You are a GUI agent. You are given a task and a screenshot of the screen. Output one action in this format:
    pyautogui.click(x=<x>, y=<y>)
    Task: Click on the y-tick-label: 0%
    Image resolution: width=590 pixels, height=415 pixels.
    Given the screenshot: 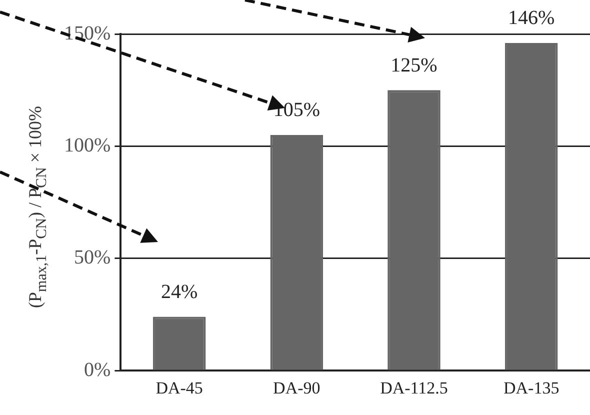 What is the action you would take?
    pyautogui.click(x=97, y=369)
    